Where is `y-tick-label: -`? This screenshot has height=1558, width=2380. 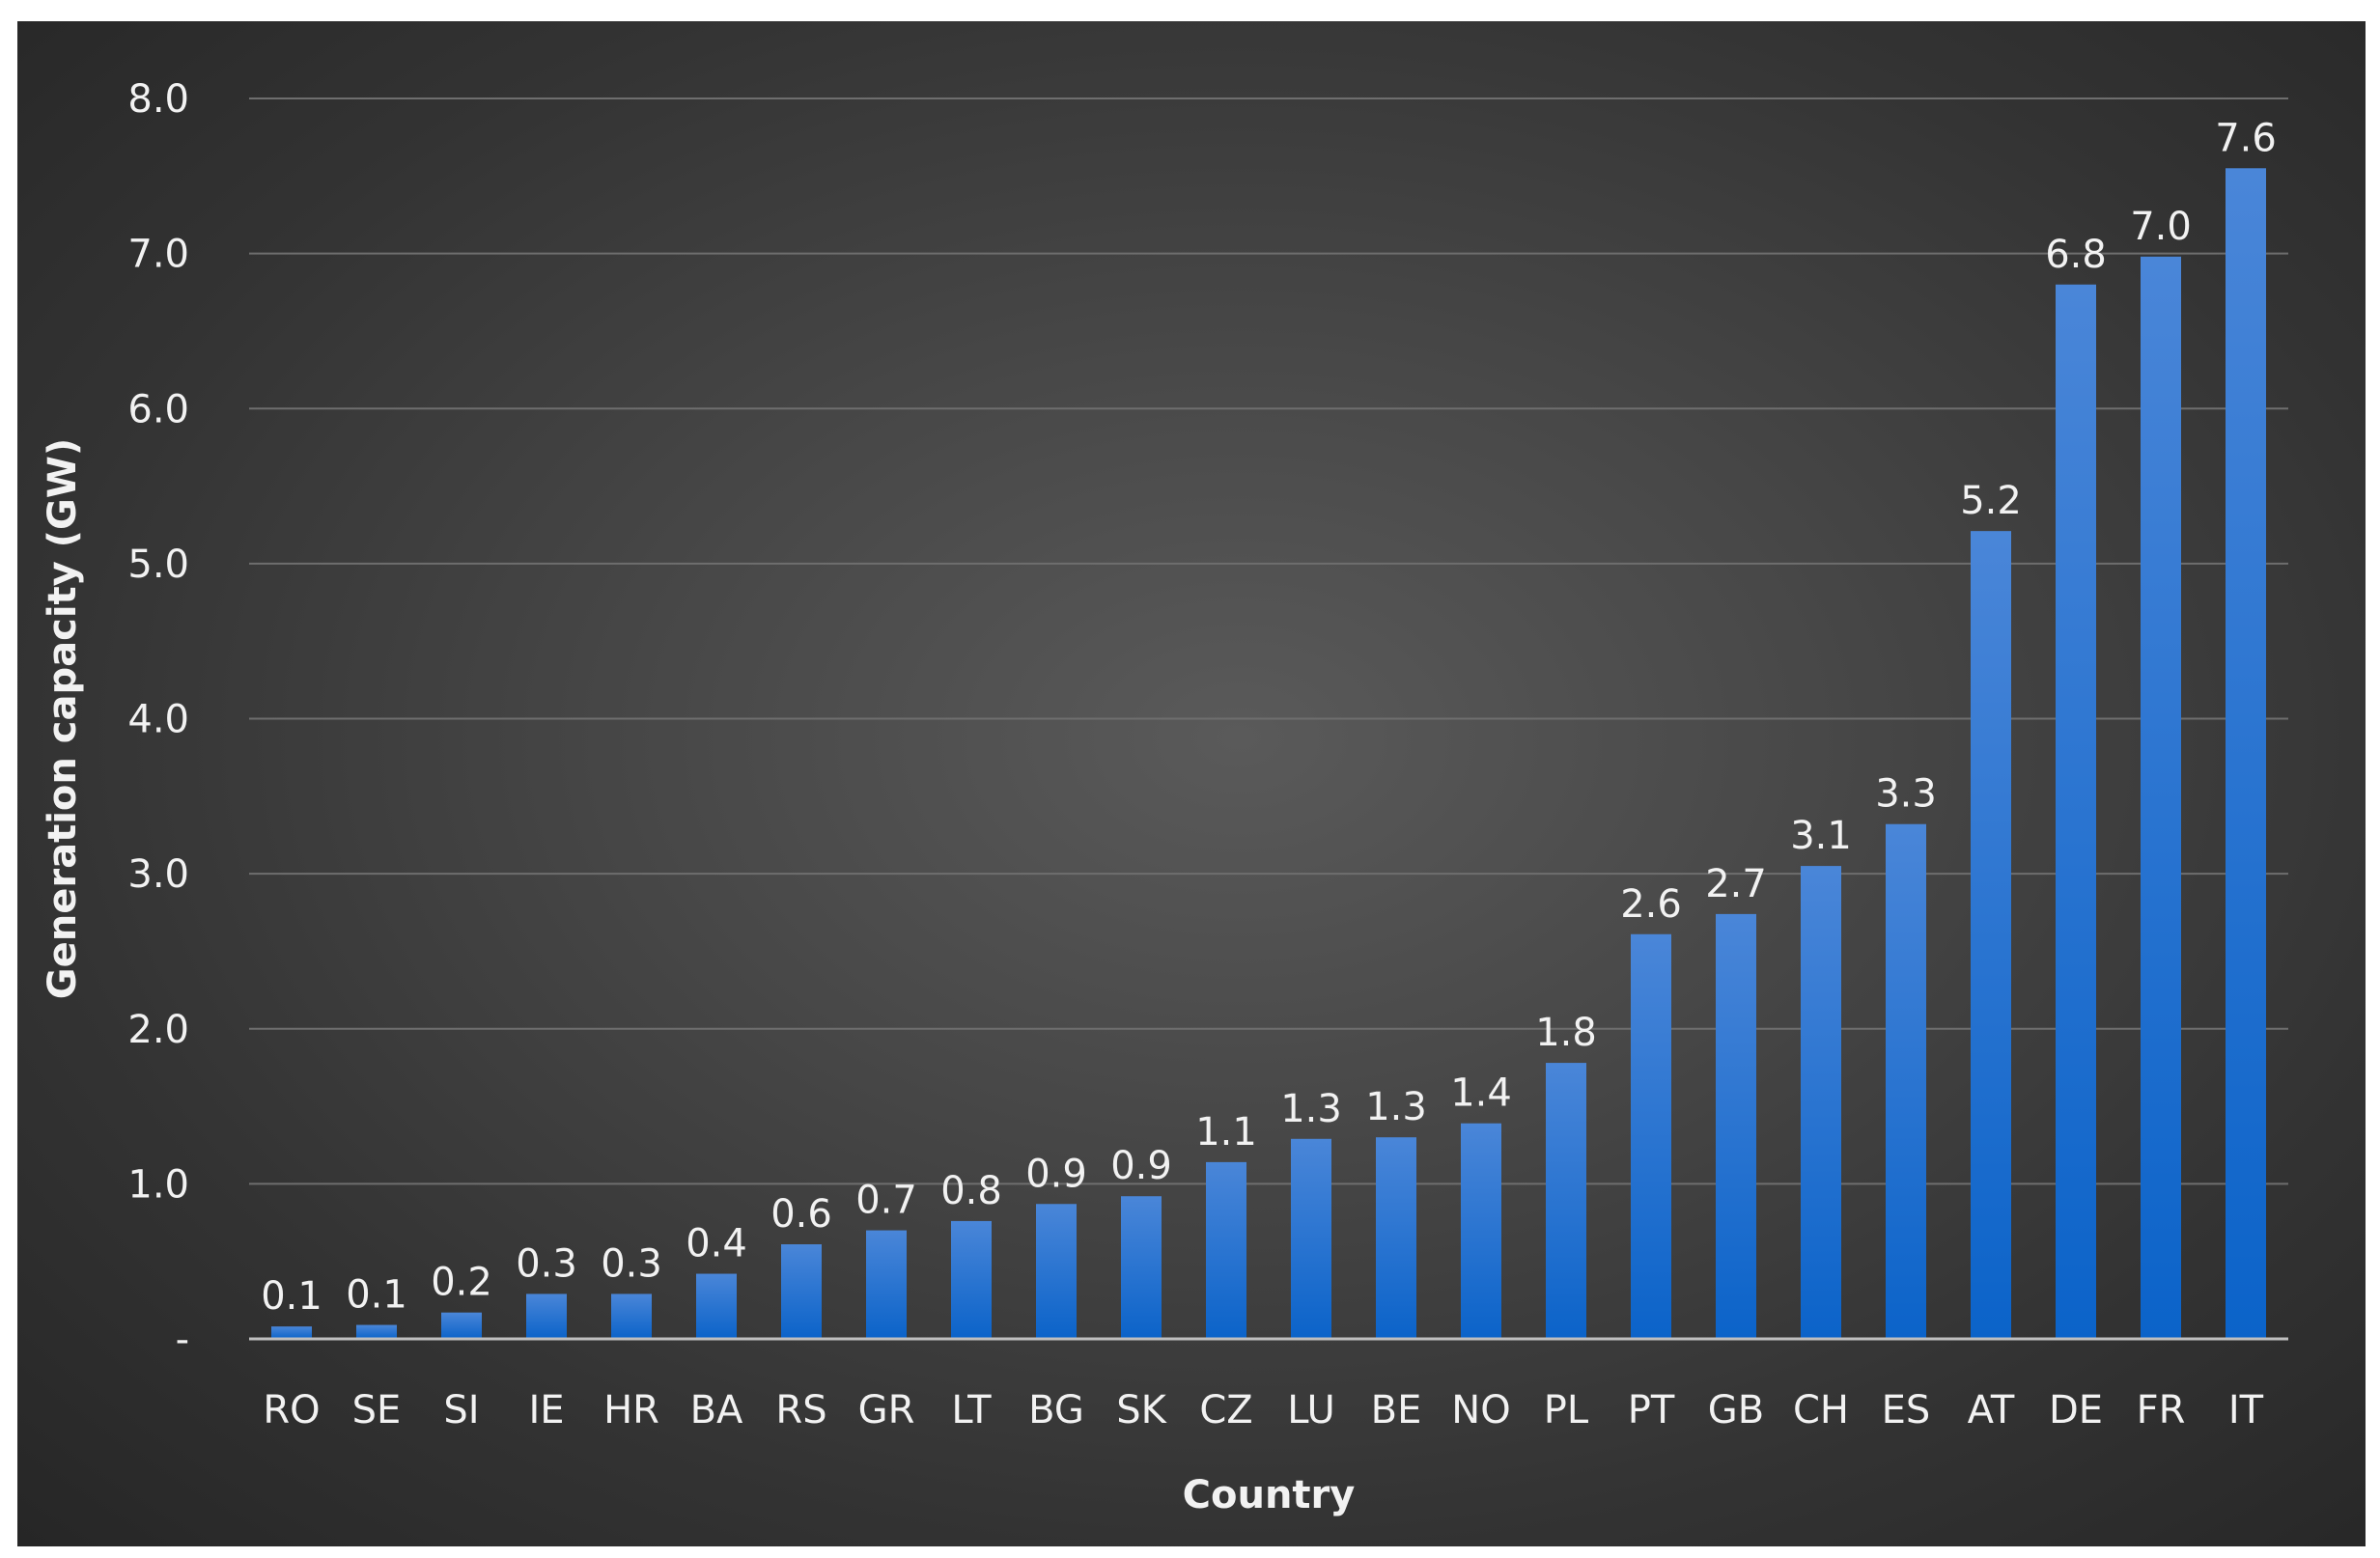
y-tick-label: - is located at coordinates (183, 1340).